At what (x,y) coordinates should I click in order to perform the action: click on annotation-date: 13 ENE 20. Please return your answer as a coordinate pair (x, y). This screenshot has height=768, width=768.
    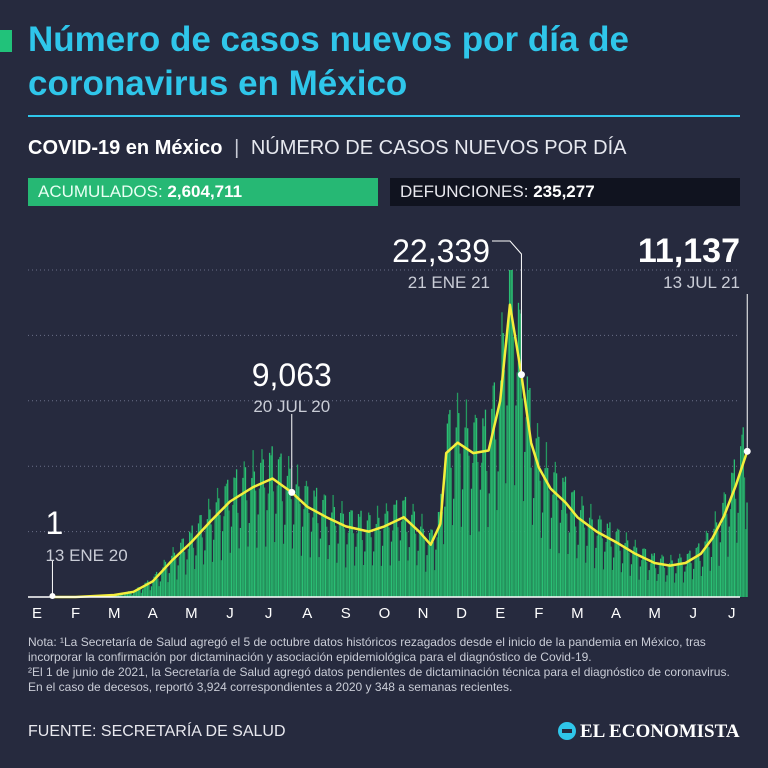
    Looking at the image, I should click on (86, 555).